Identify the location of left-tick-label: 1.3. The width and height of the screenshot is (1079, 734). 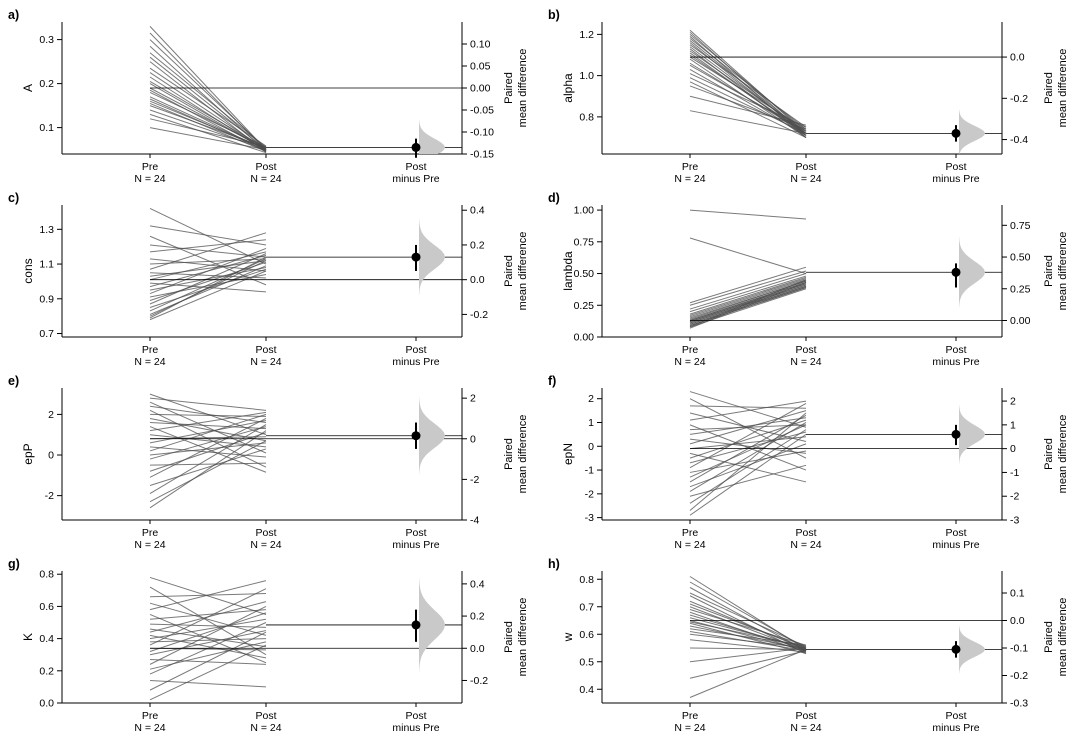
(46, 230).